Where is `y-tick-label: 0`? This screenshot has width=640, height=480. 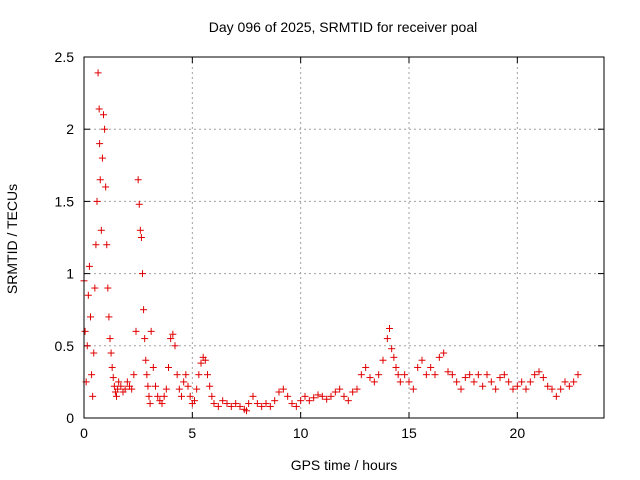 y-tick-label: 0 is located at coordinates (70, 418).